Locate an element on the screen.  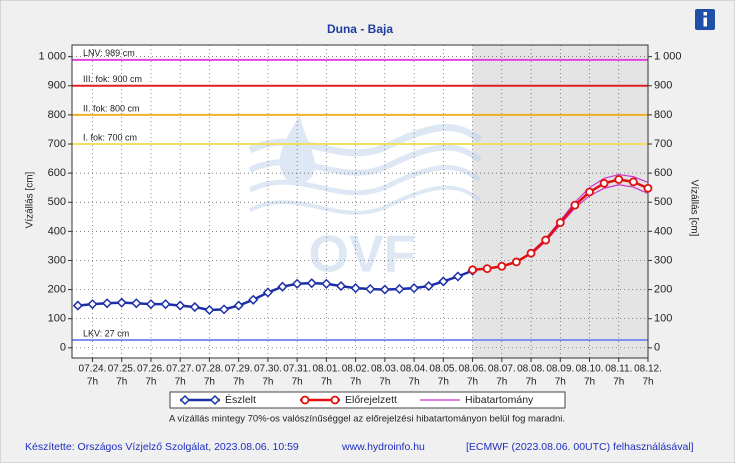
threshold-label: LNV: 989 cm is located at coordinates (109, 53).